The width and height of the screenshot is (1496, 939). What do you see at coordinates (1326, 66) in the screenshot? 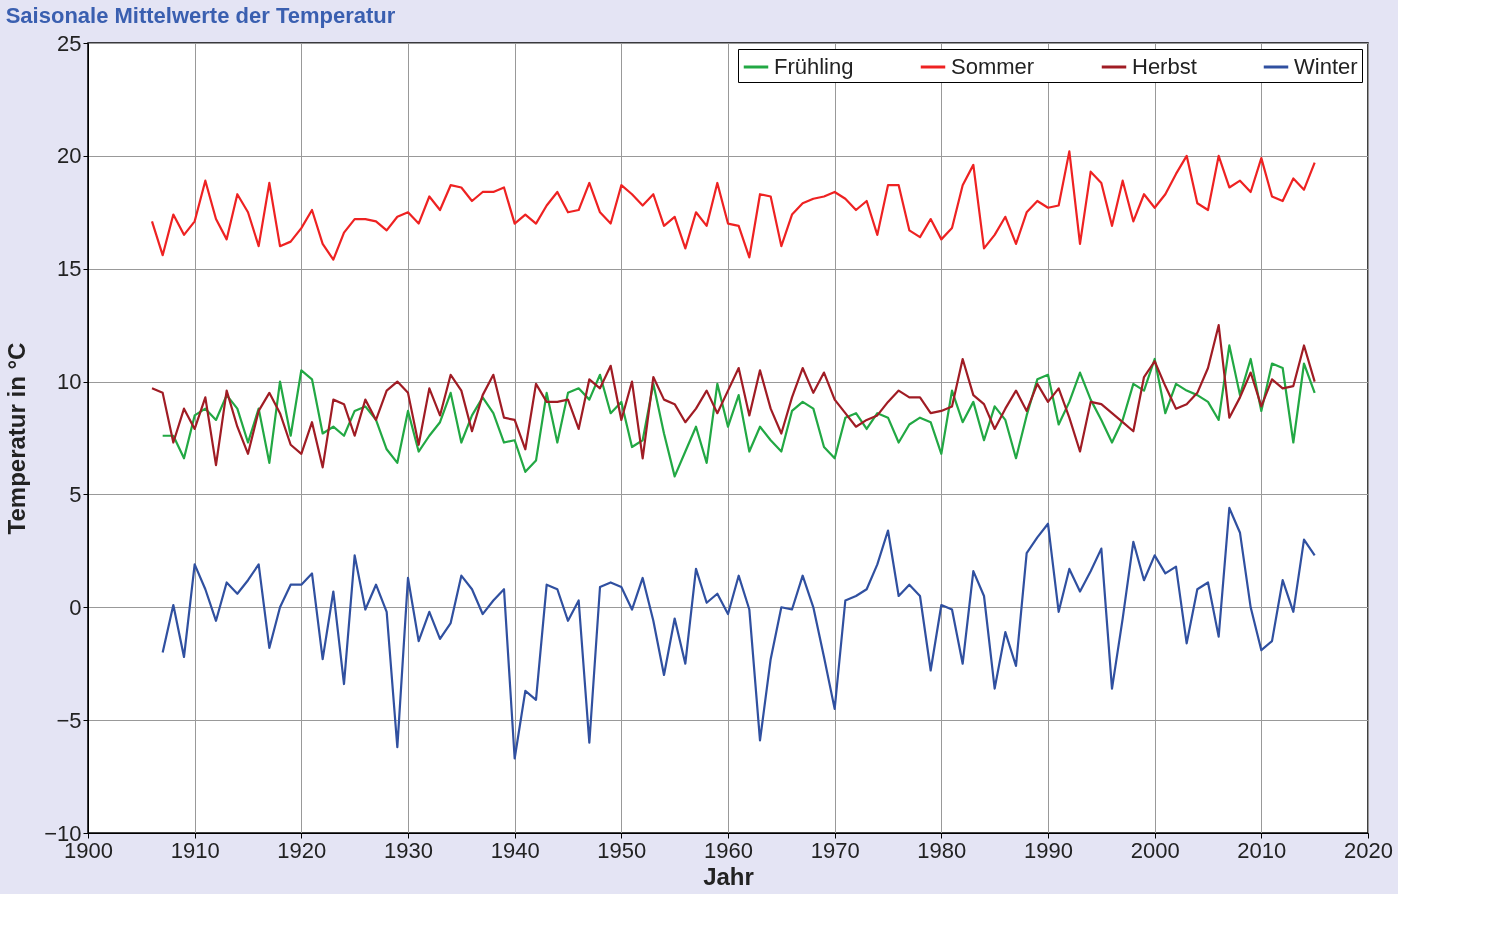
I see `legend-label: Winter` at bounding box center [1326, 66].